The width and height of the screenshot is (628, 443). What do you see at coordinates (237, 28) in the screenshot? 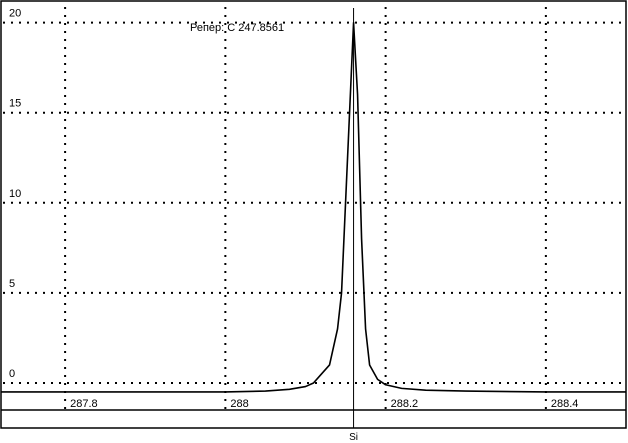
I see `reference-annotation: Репер: С 247.8561` at bounding box center [237, 28].